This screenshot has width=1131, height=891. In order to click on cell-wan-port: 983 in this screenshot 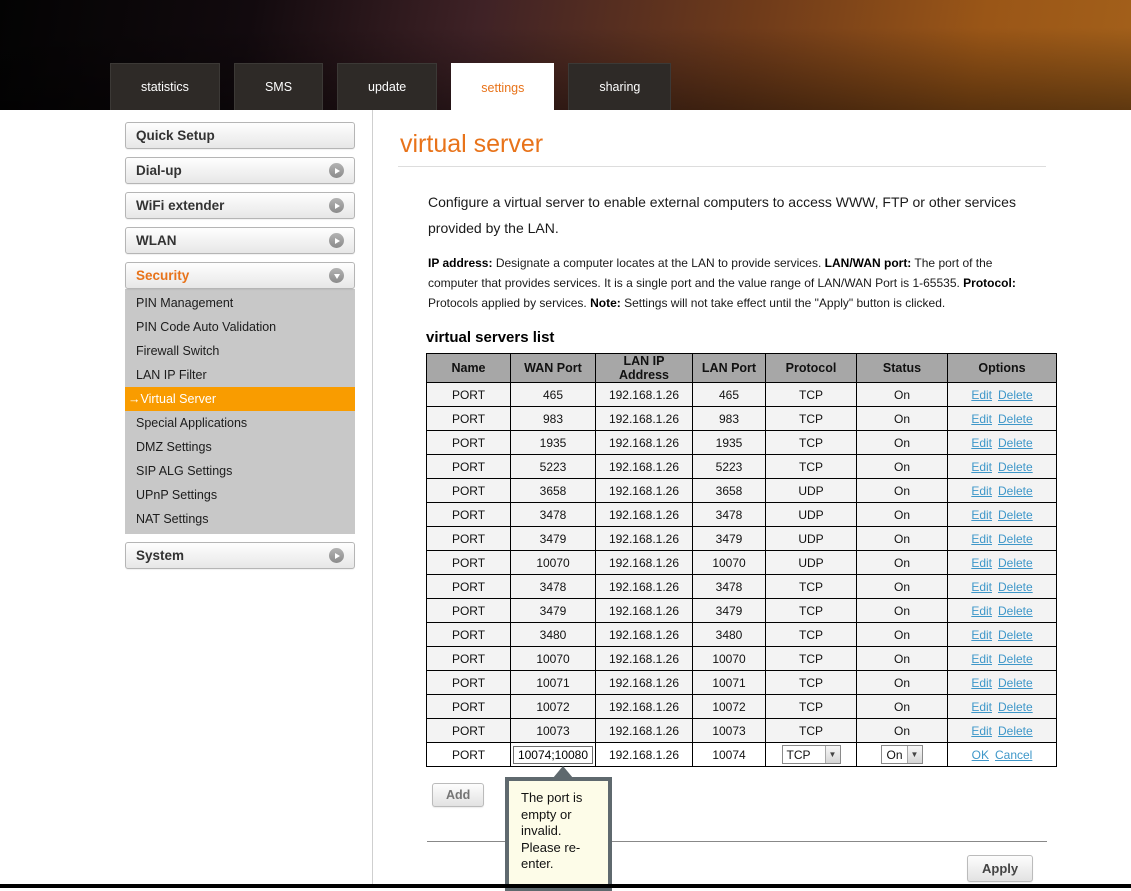, I will do `click(553, 418)`.